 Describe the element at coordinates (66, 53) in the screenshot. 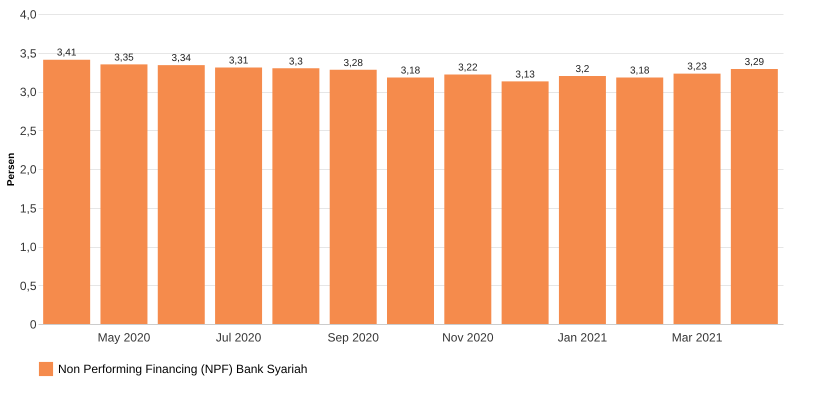

I see `data-label: 3,41` at that location.